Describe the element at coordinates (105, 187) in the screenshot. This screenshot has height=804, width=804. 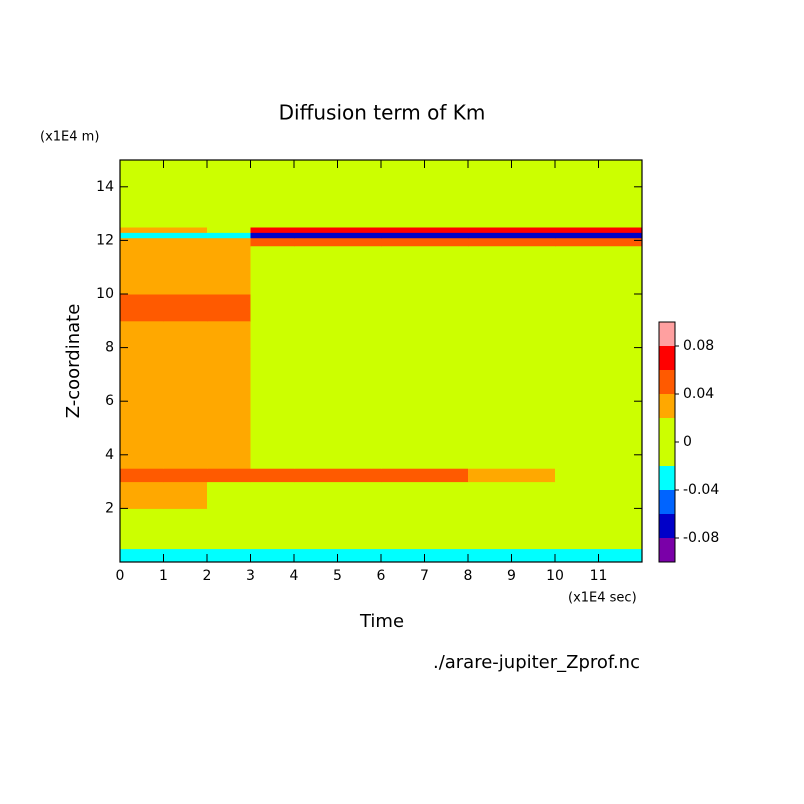
I see `y-tick-label: 14` at that location.